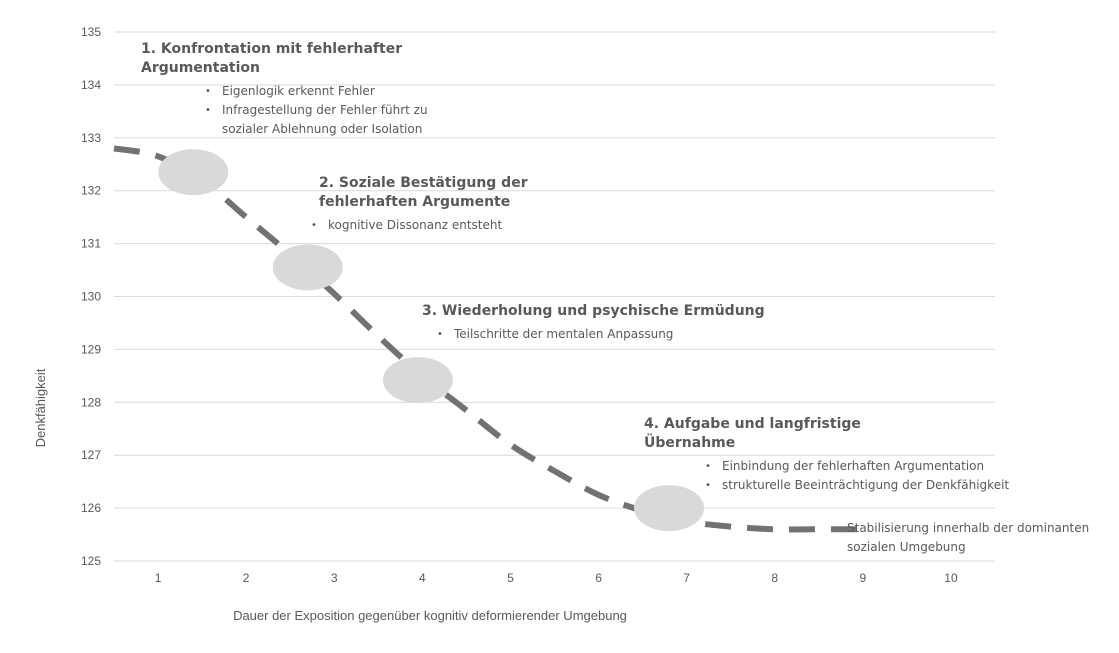 This screenshot has width=1119, height=653. What do you see at coordinates (334, 578) in the screenshot?
I see `x-tick-label: 3` at bounding box center [334, 578].